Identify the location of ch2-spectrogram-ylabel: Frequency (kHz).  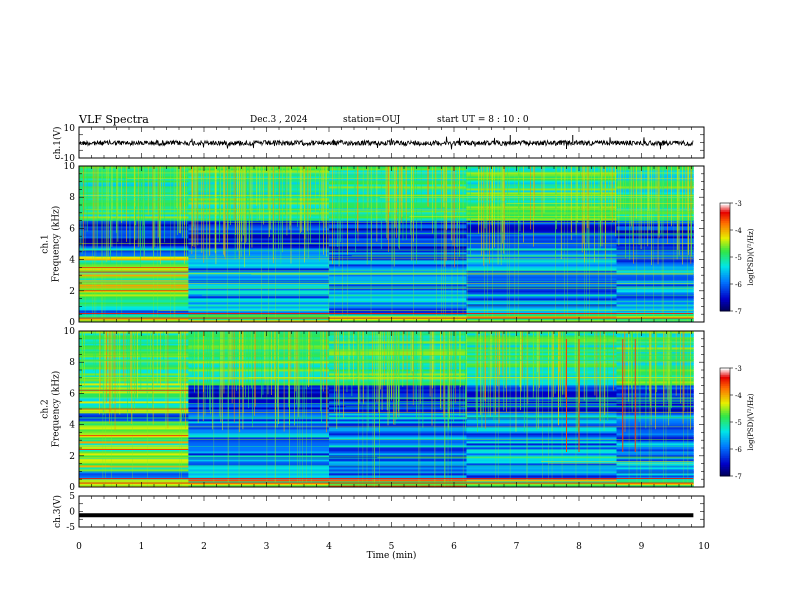
(56, 409).